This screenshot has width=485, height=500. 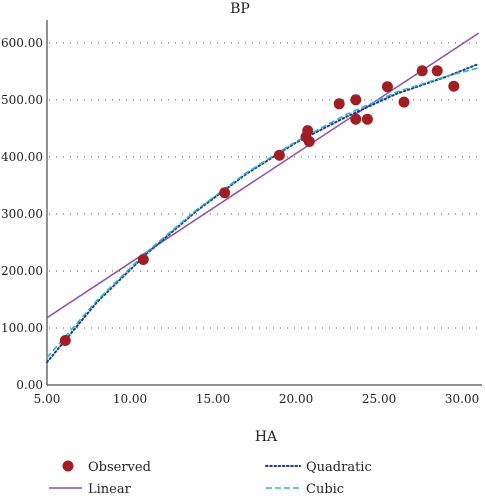 What do you see at coordinates (296, 399) in the screenshot?
I see `x-tick-label: 20.00` at bounding box center [296, 399].